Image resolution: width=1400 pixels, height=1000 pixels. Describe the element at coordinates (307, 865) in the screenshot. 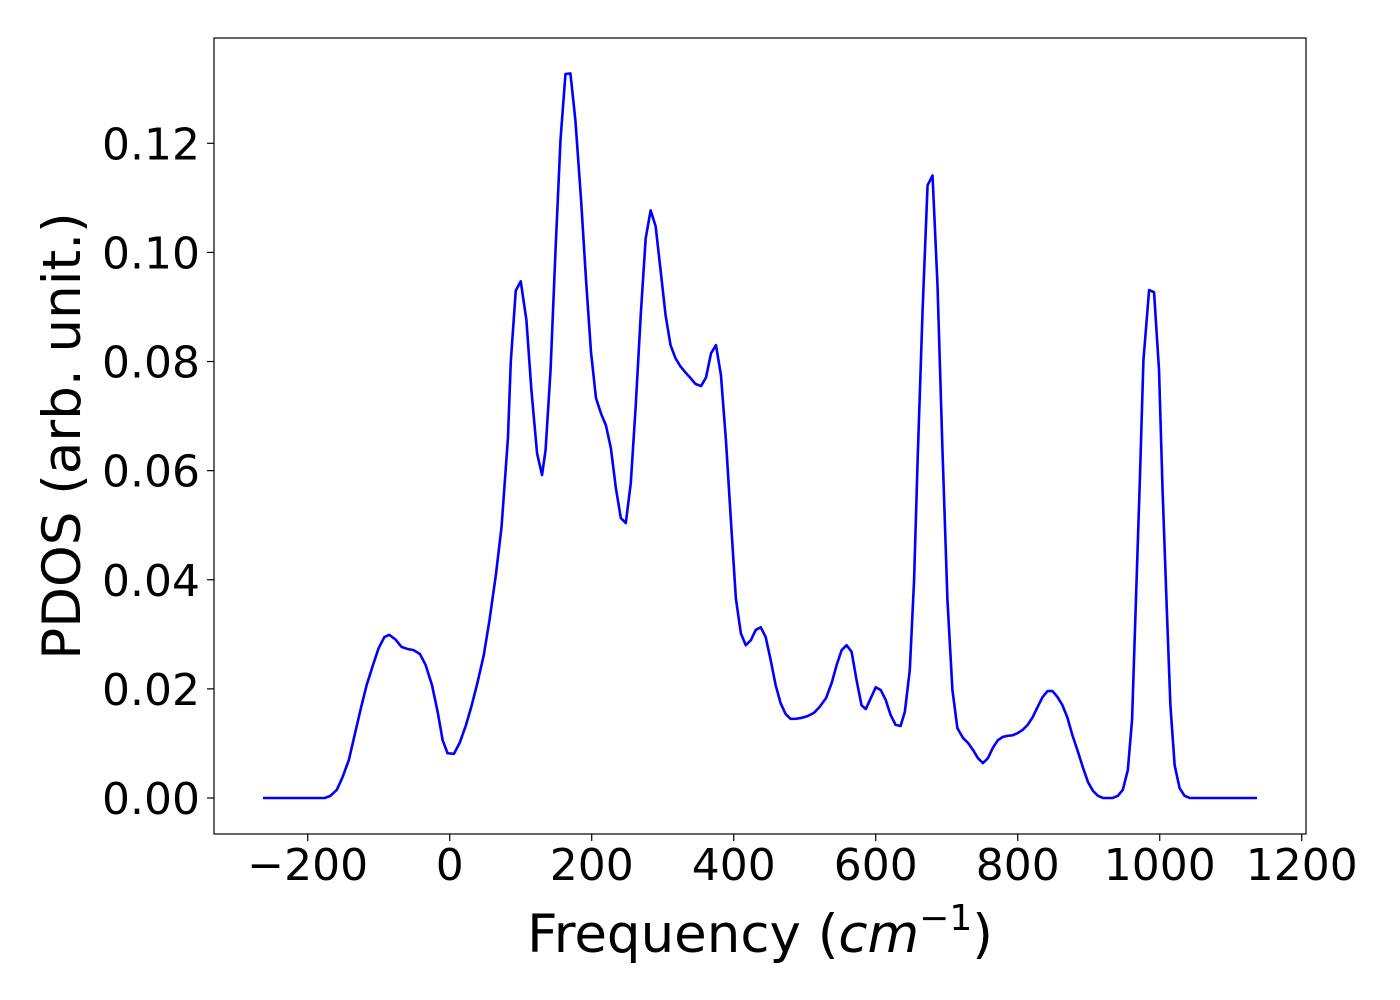

I see `x-tick-label: −200` at that location.